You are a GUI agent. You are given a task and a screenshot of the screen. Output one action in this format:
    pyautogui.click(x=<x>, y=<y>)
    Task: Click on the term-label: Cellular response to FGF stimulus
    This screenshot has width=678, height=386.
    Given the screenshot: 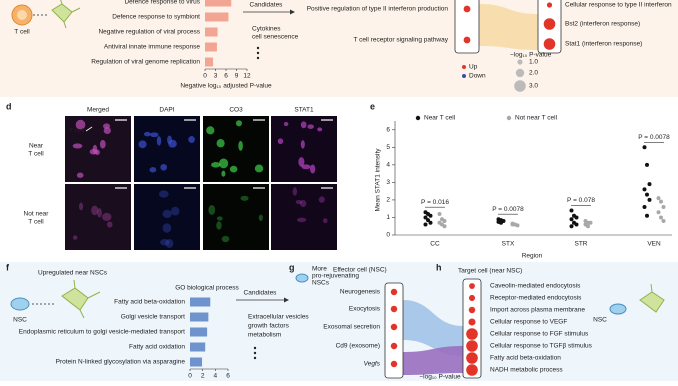 What is the action you would take?
    pyautogui.click(x=539, y=334)
    